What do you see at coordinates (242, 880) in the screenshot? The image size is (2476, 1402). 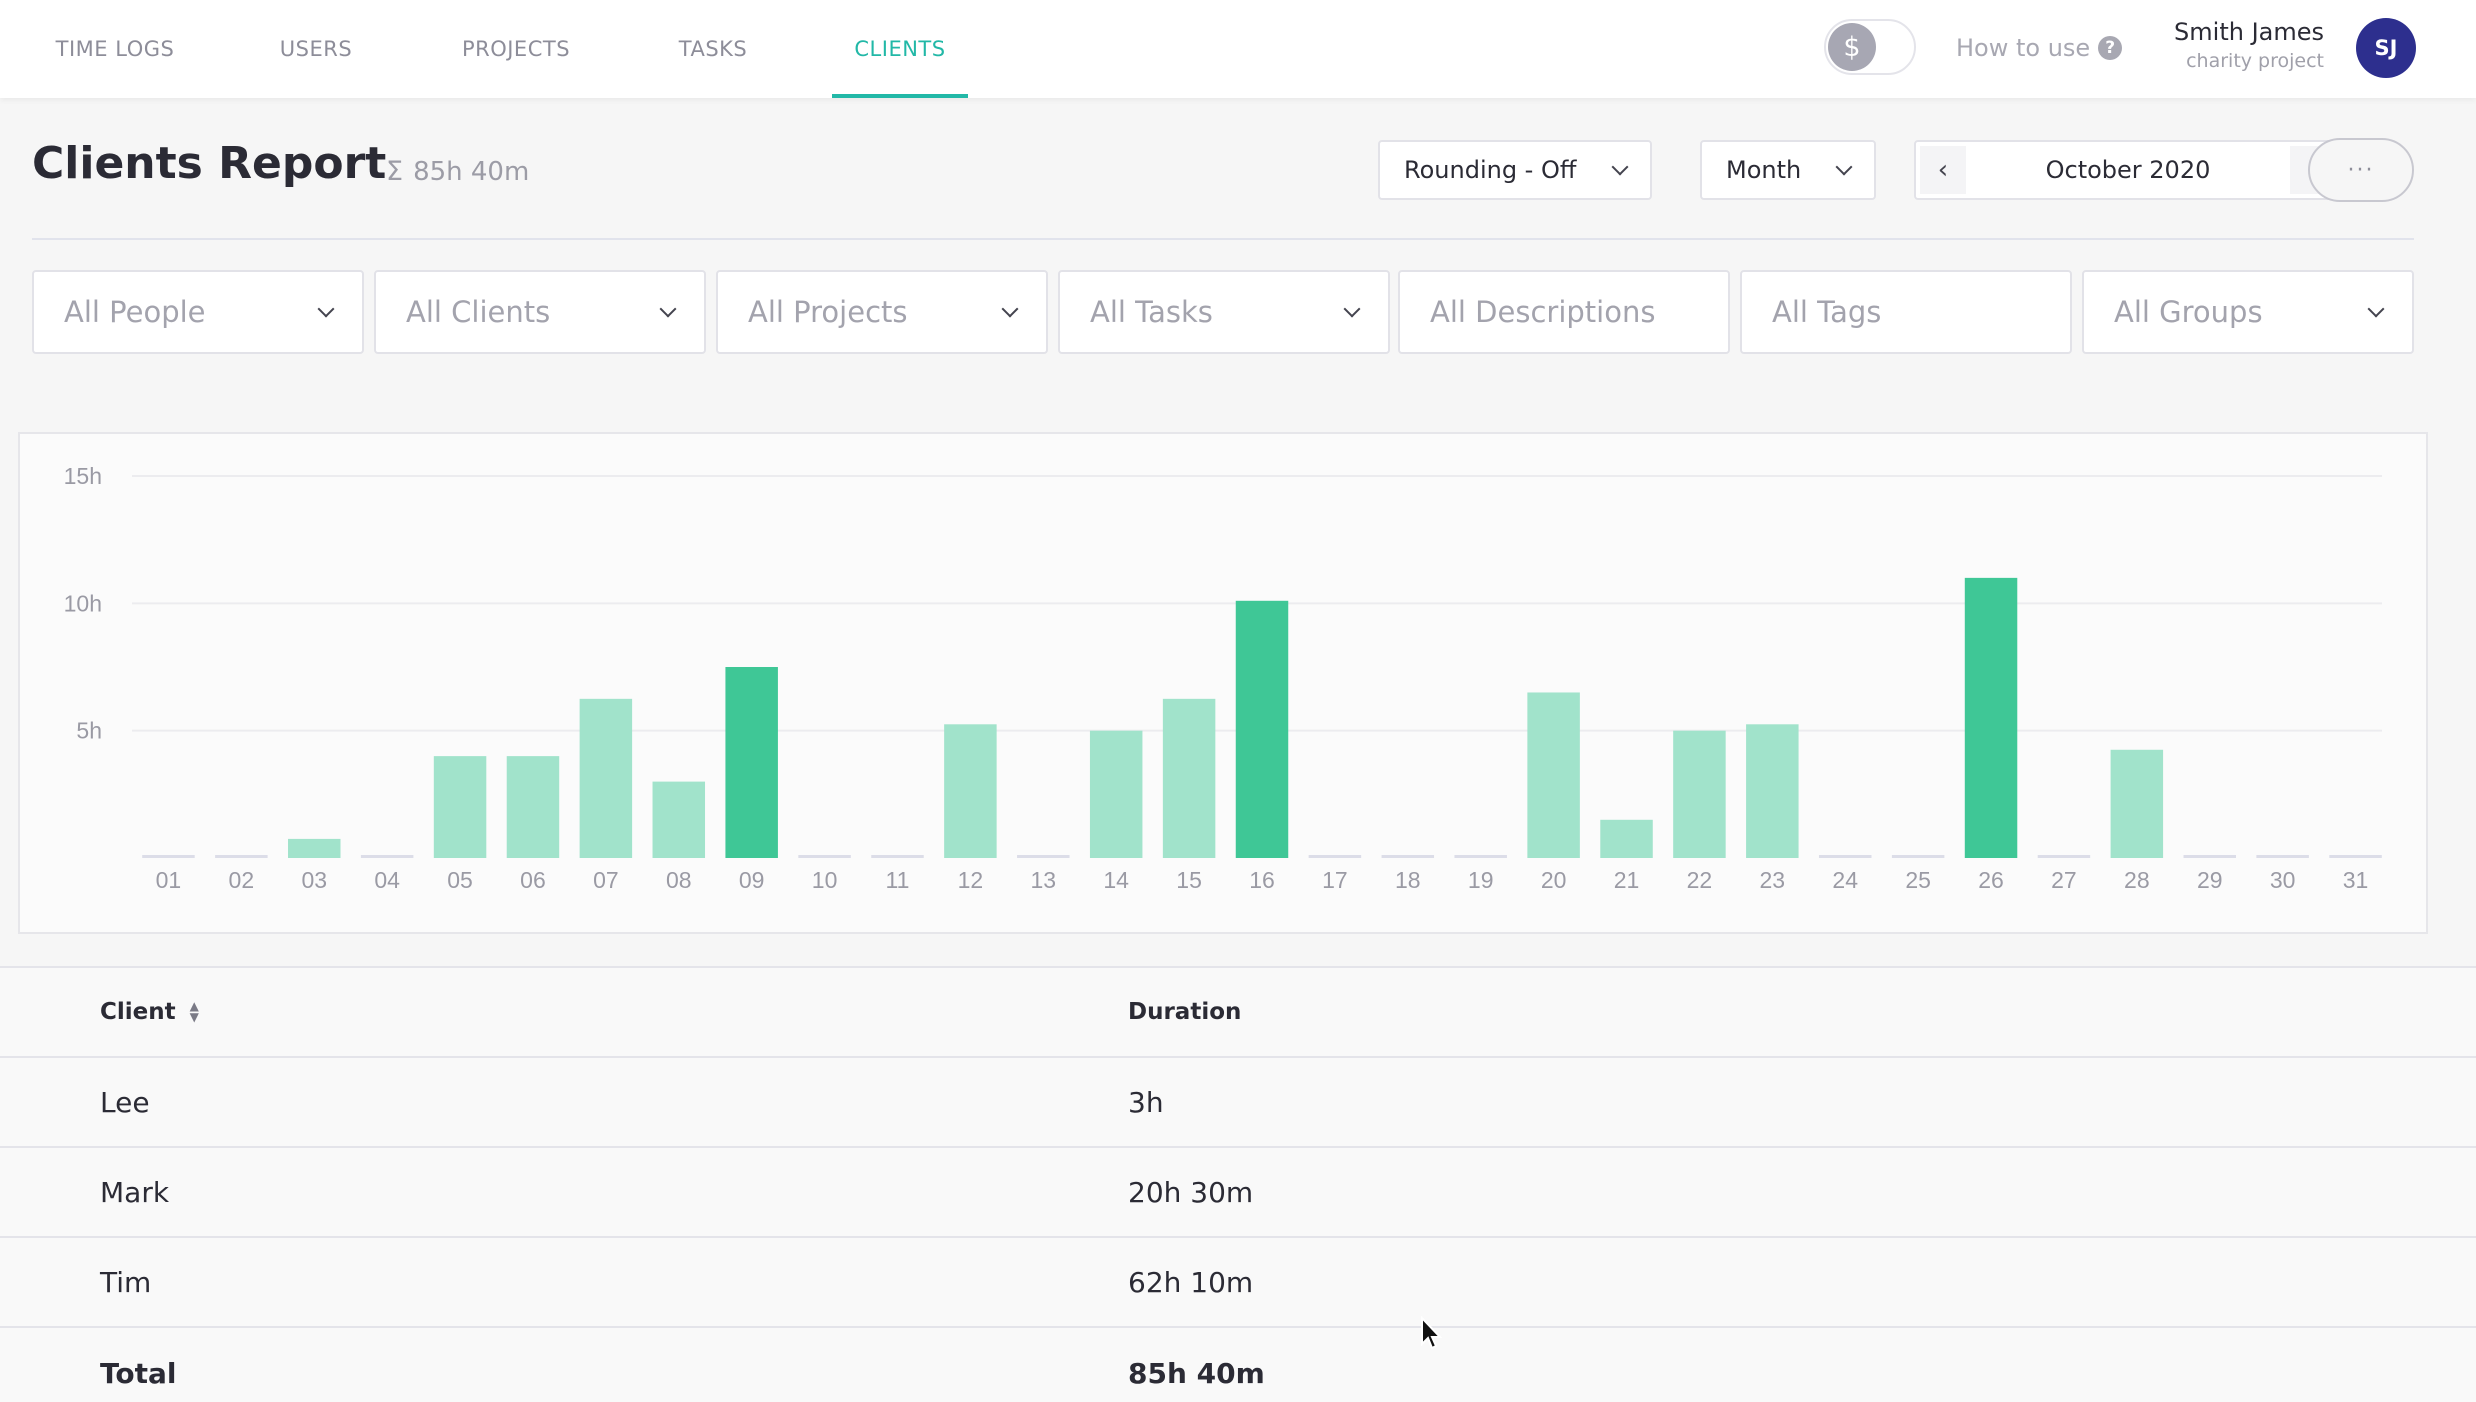 I see `x-tick-label: 02` at bounding box center [242, 880].